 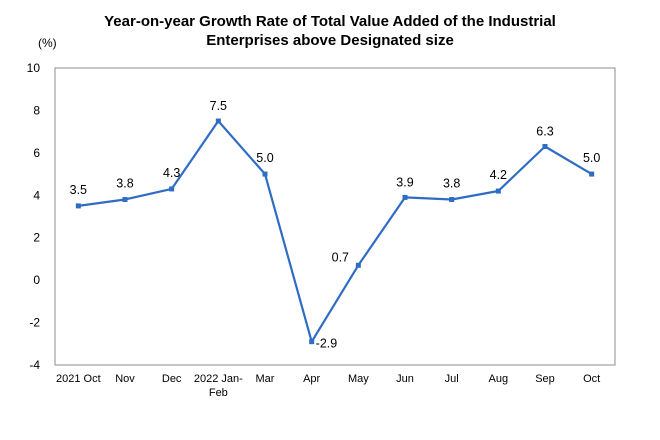 I want to click on y-tick-label: -4, so click(x=34, y=365).